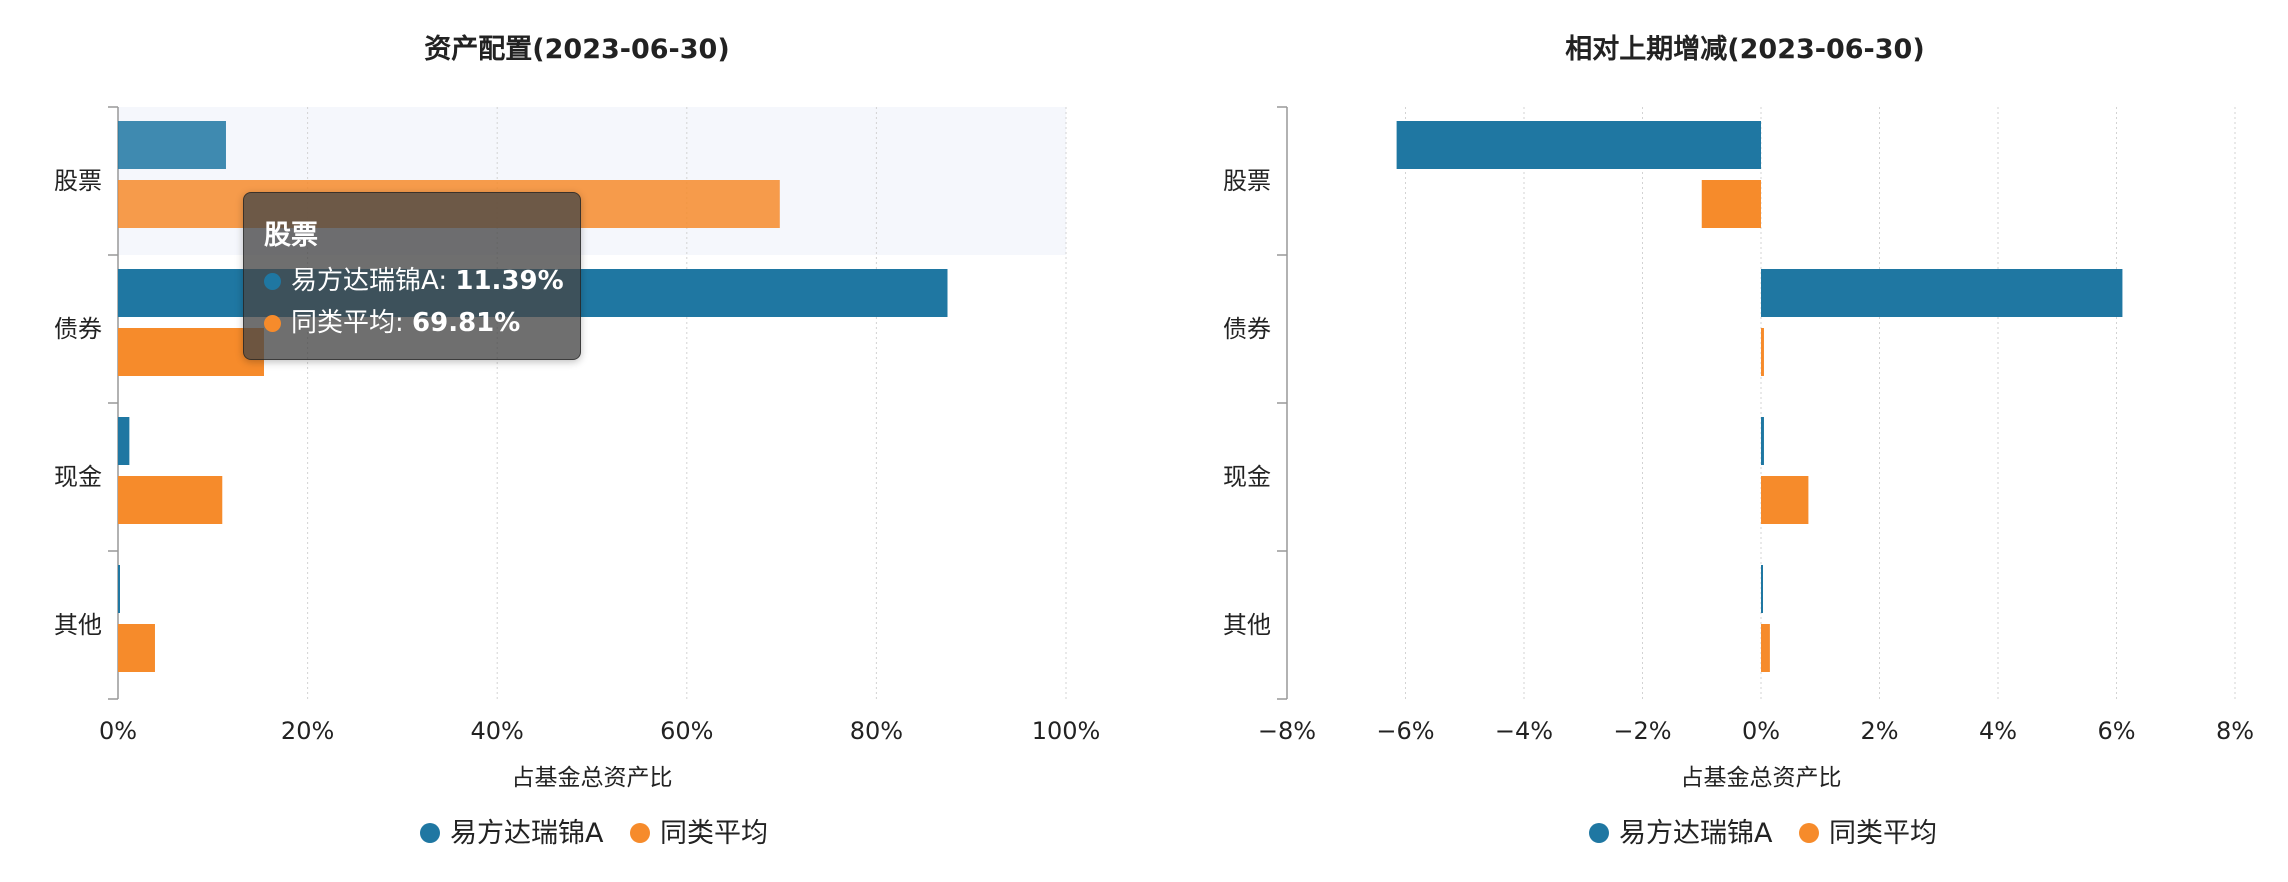  I want to click on x-tick-label: −4%, so click(1524, 731).